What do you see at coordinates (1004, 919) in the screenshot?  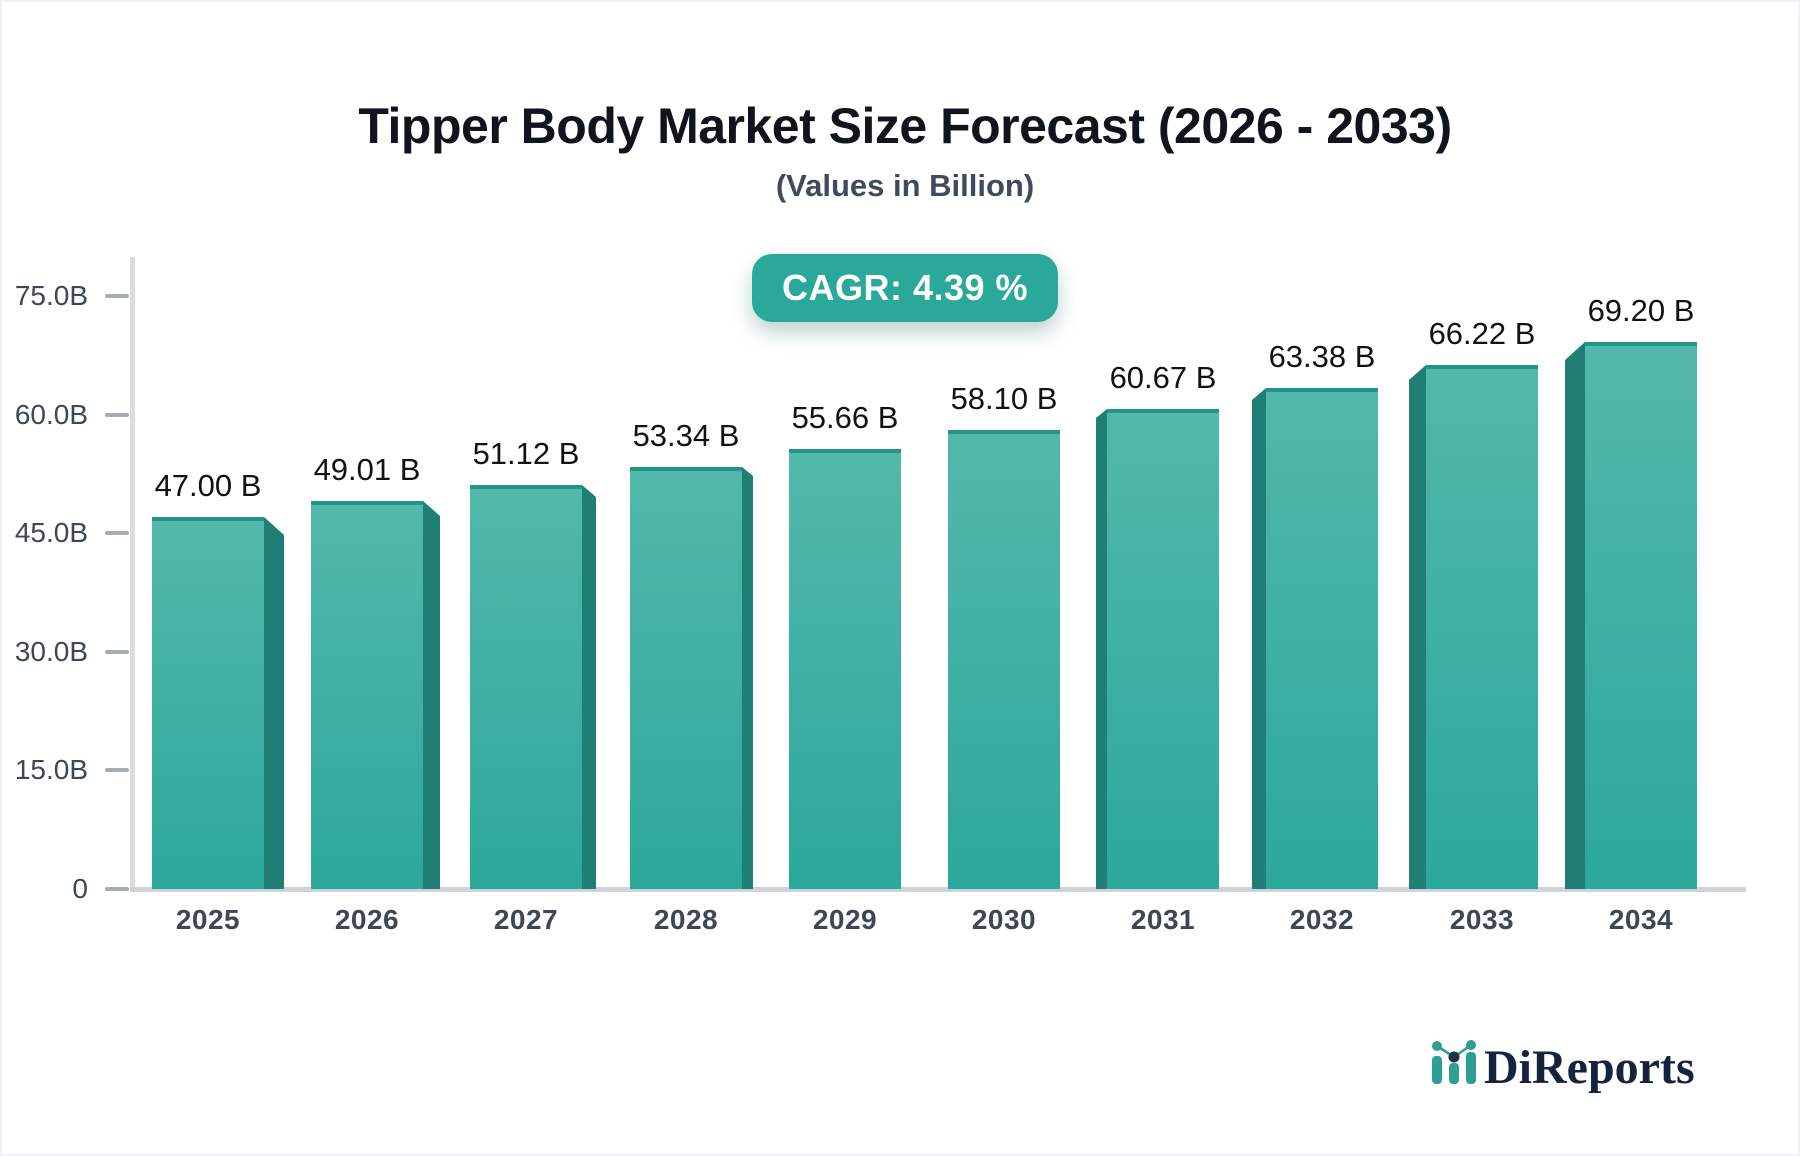 I see `x-axis-label-2030: 2030` at bounding box center [1004, 919].